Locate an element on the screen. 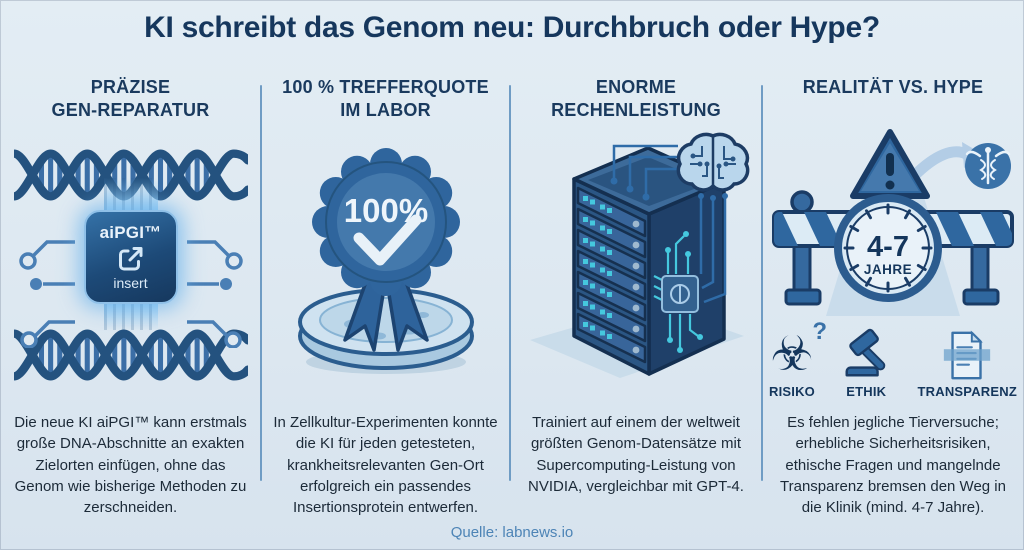  circuit-traces-left-icon is located at coordinates (46, 294).